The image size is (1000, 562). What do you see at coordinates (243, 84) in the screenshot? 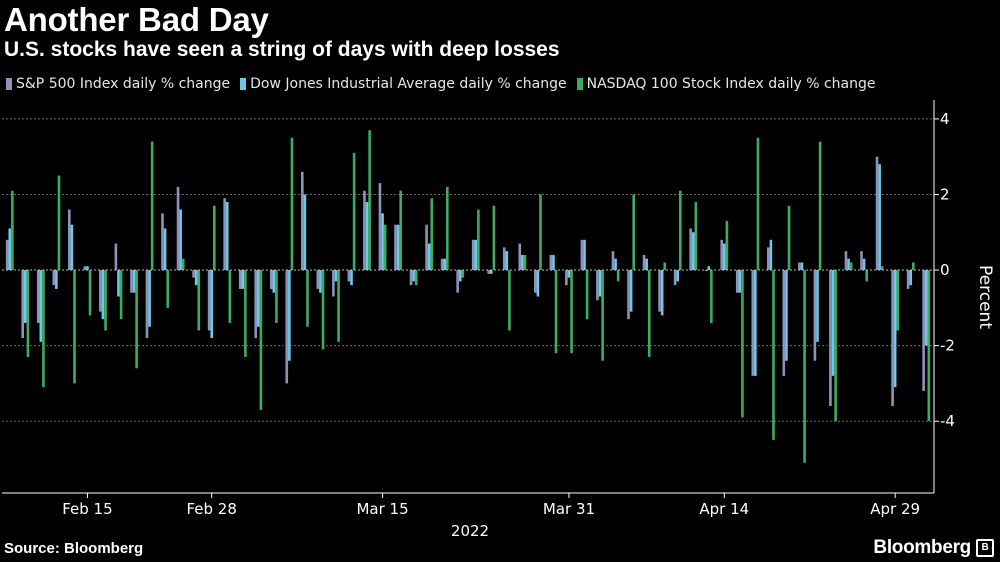
I see `legend-swatch-dow` at bounding box center [243, 84].